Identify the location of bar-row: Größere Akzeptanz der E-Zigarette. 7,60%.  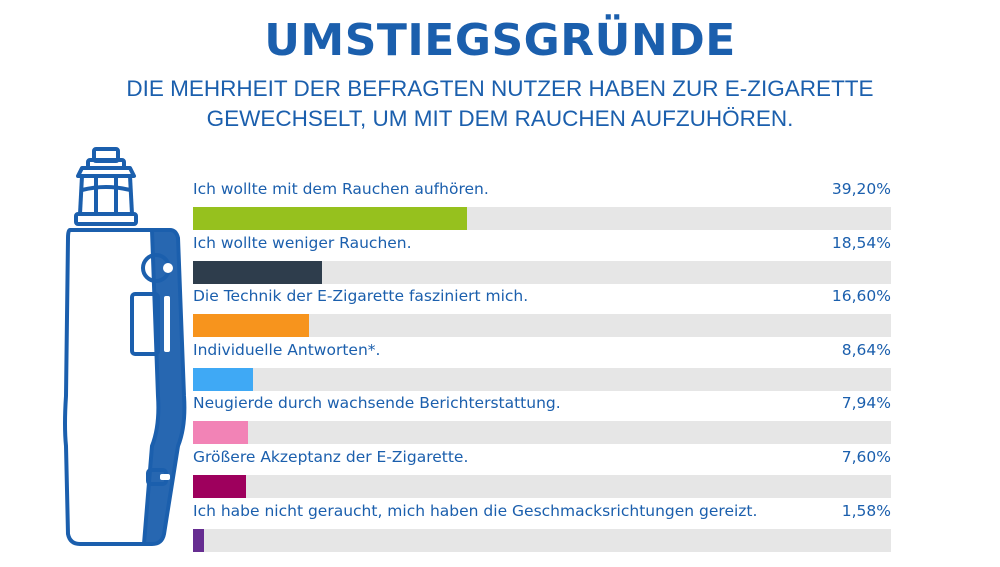
(542, 472).